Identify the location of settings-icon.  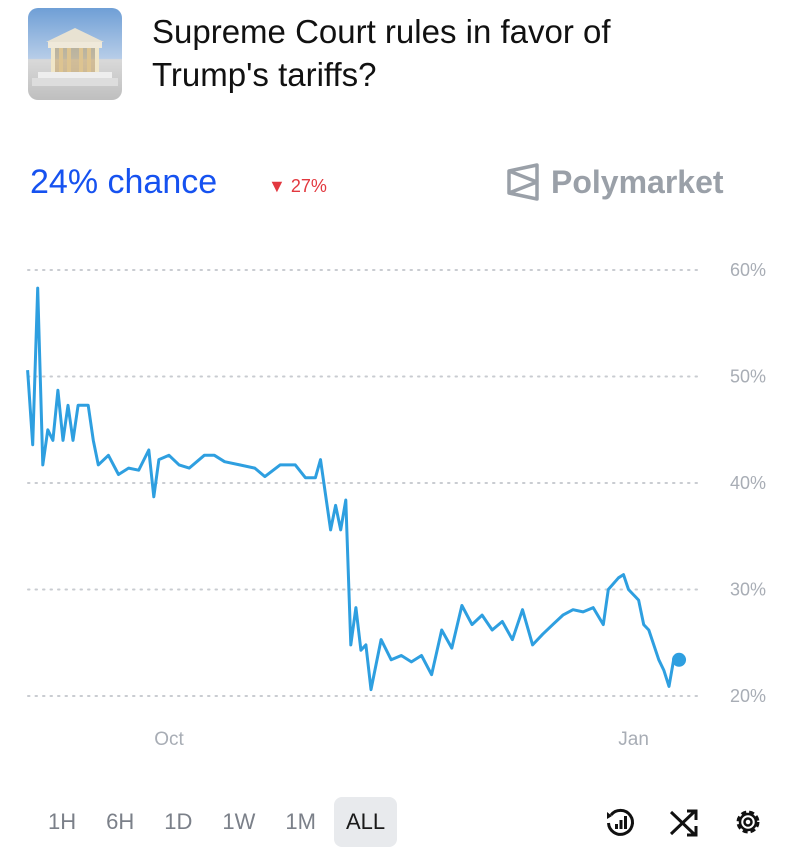
(748, 822).